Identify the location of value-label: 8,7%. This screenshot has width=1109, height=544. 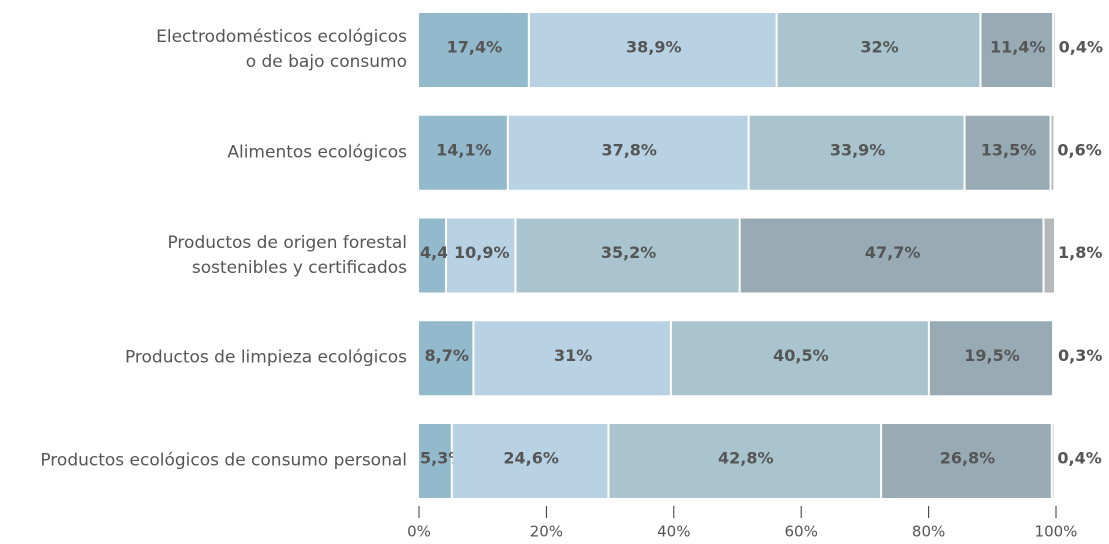
(447, 355).